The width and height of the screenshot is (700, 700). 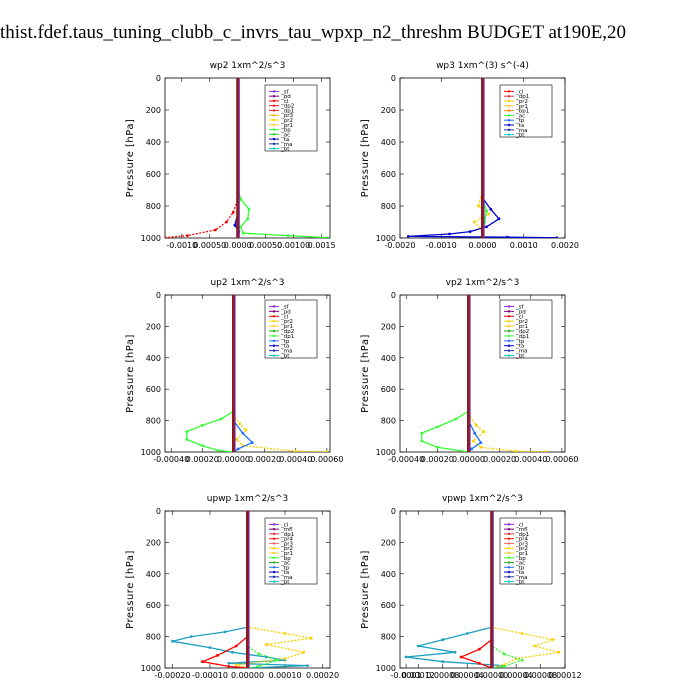 What do you see at coordinates (565, 245) in the screenshot?
I see `x-tick-label: 0.0020` at bounding box center [565, 245].